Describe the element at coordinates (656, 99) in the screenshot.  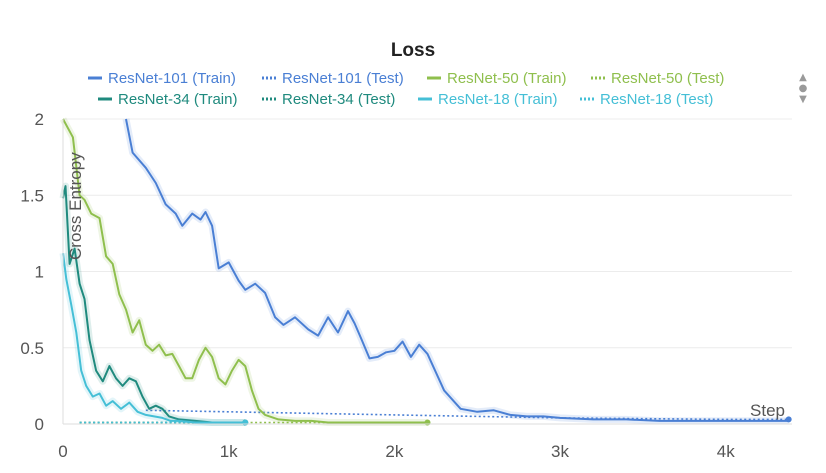
I see `legend-entry-resnet-18-test: ResNet-18 (Test)` at that location.